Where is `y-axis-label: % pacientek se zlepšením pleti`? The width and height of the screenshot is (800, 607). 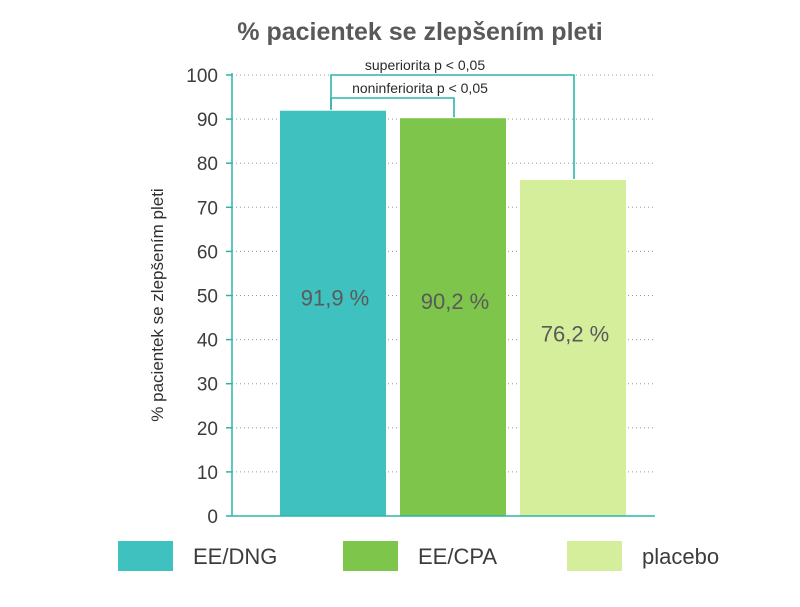
y-axis-label: % pacientek se zlepšením pleti is located at coordinates (157, 304).